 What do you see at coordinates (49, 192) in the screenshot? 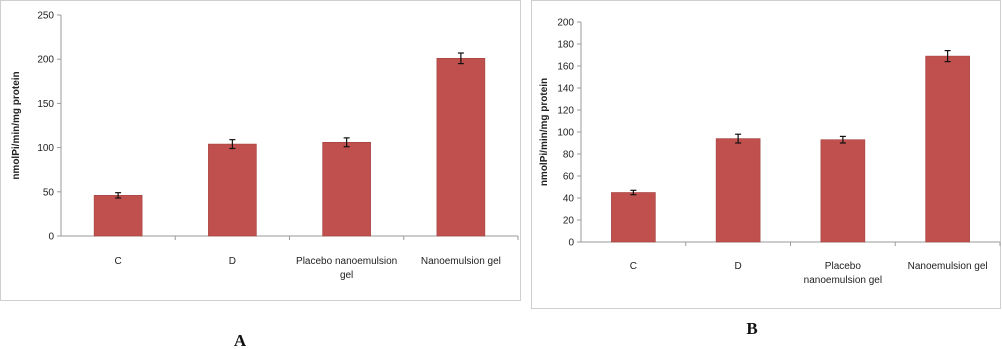
I see `y-tick-label: 50` at bounding box center [49, 192].